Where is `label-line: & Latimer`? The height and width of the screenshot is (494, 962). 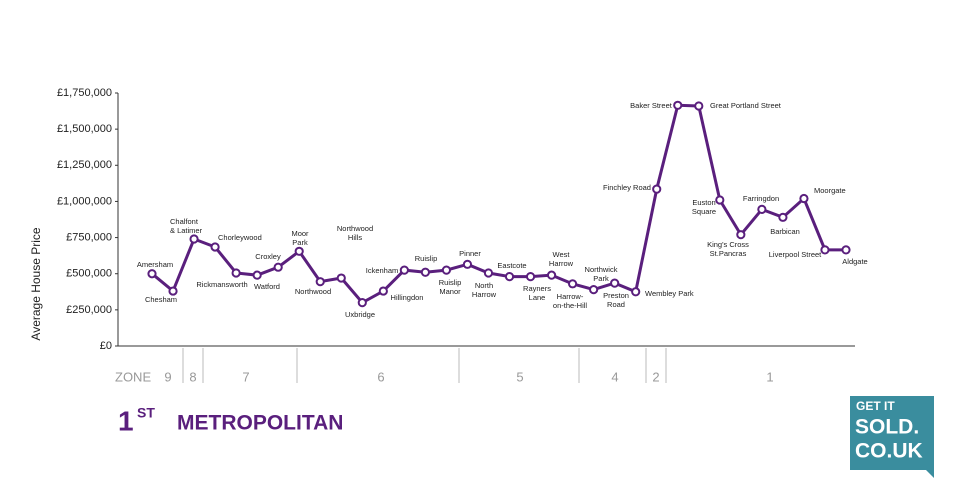 label-line: & Latimer is located at coordinates (186, 230).